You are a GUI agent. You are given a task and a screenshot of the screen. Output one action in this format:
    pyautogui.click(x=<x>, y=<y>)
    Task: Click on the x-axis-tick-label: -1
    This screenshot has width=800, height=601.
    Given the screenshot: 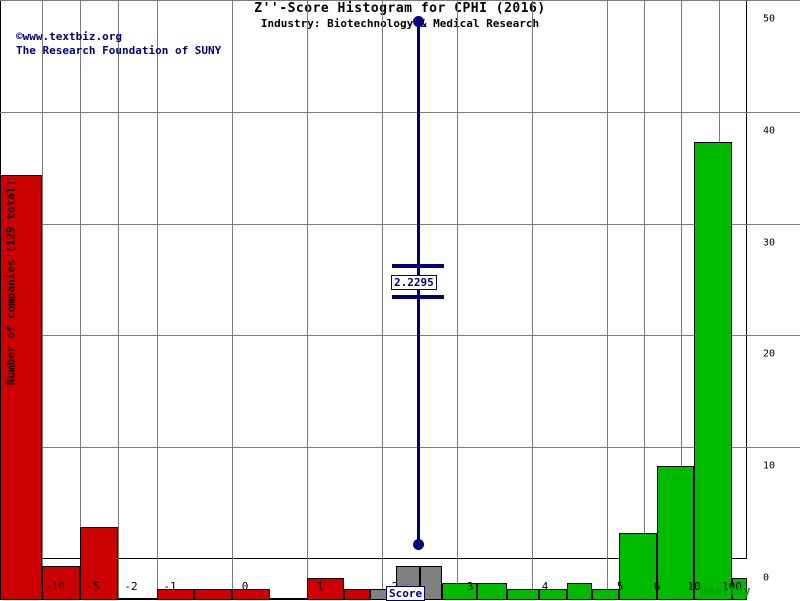 What is the action you would take?
    pyautogui.click(x=170, y=586)
    